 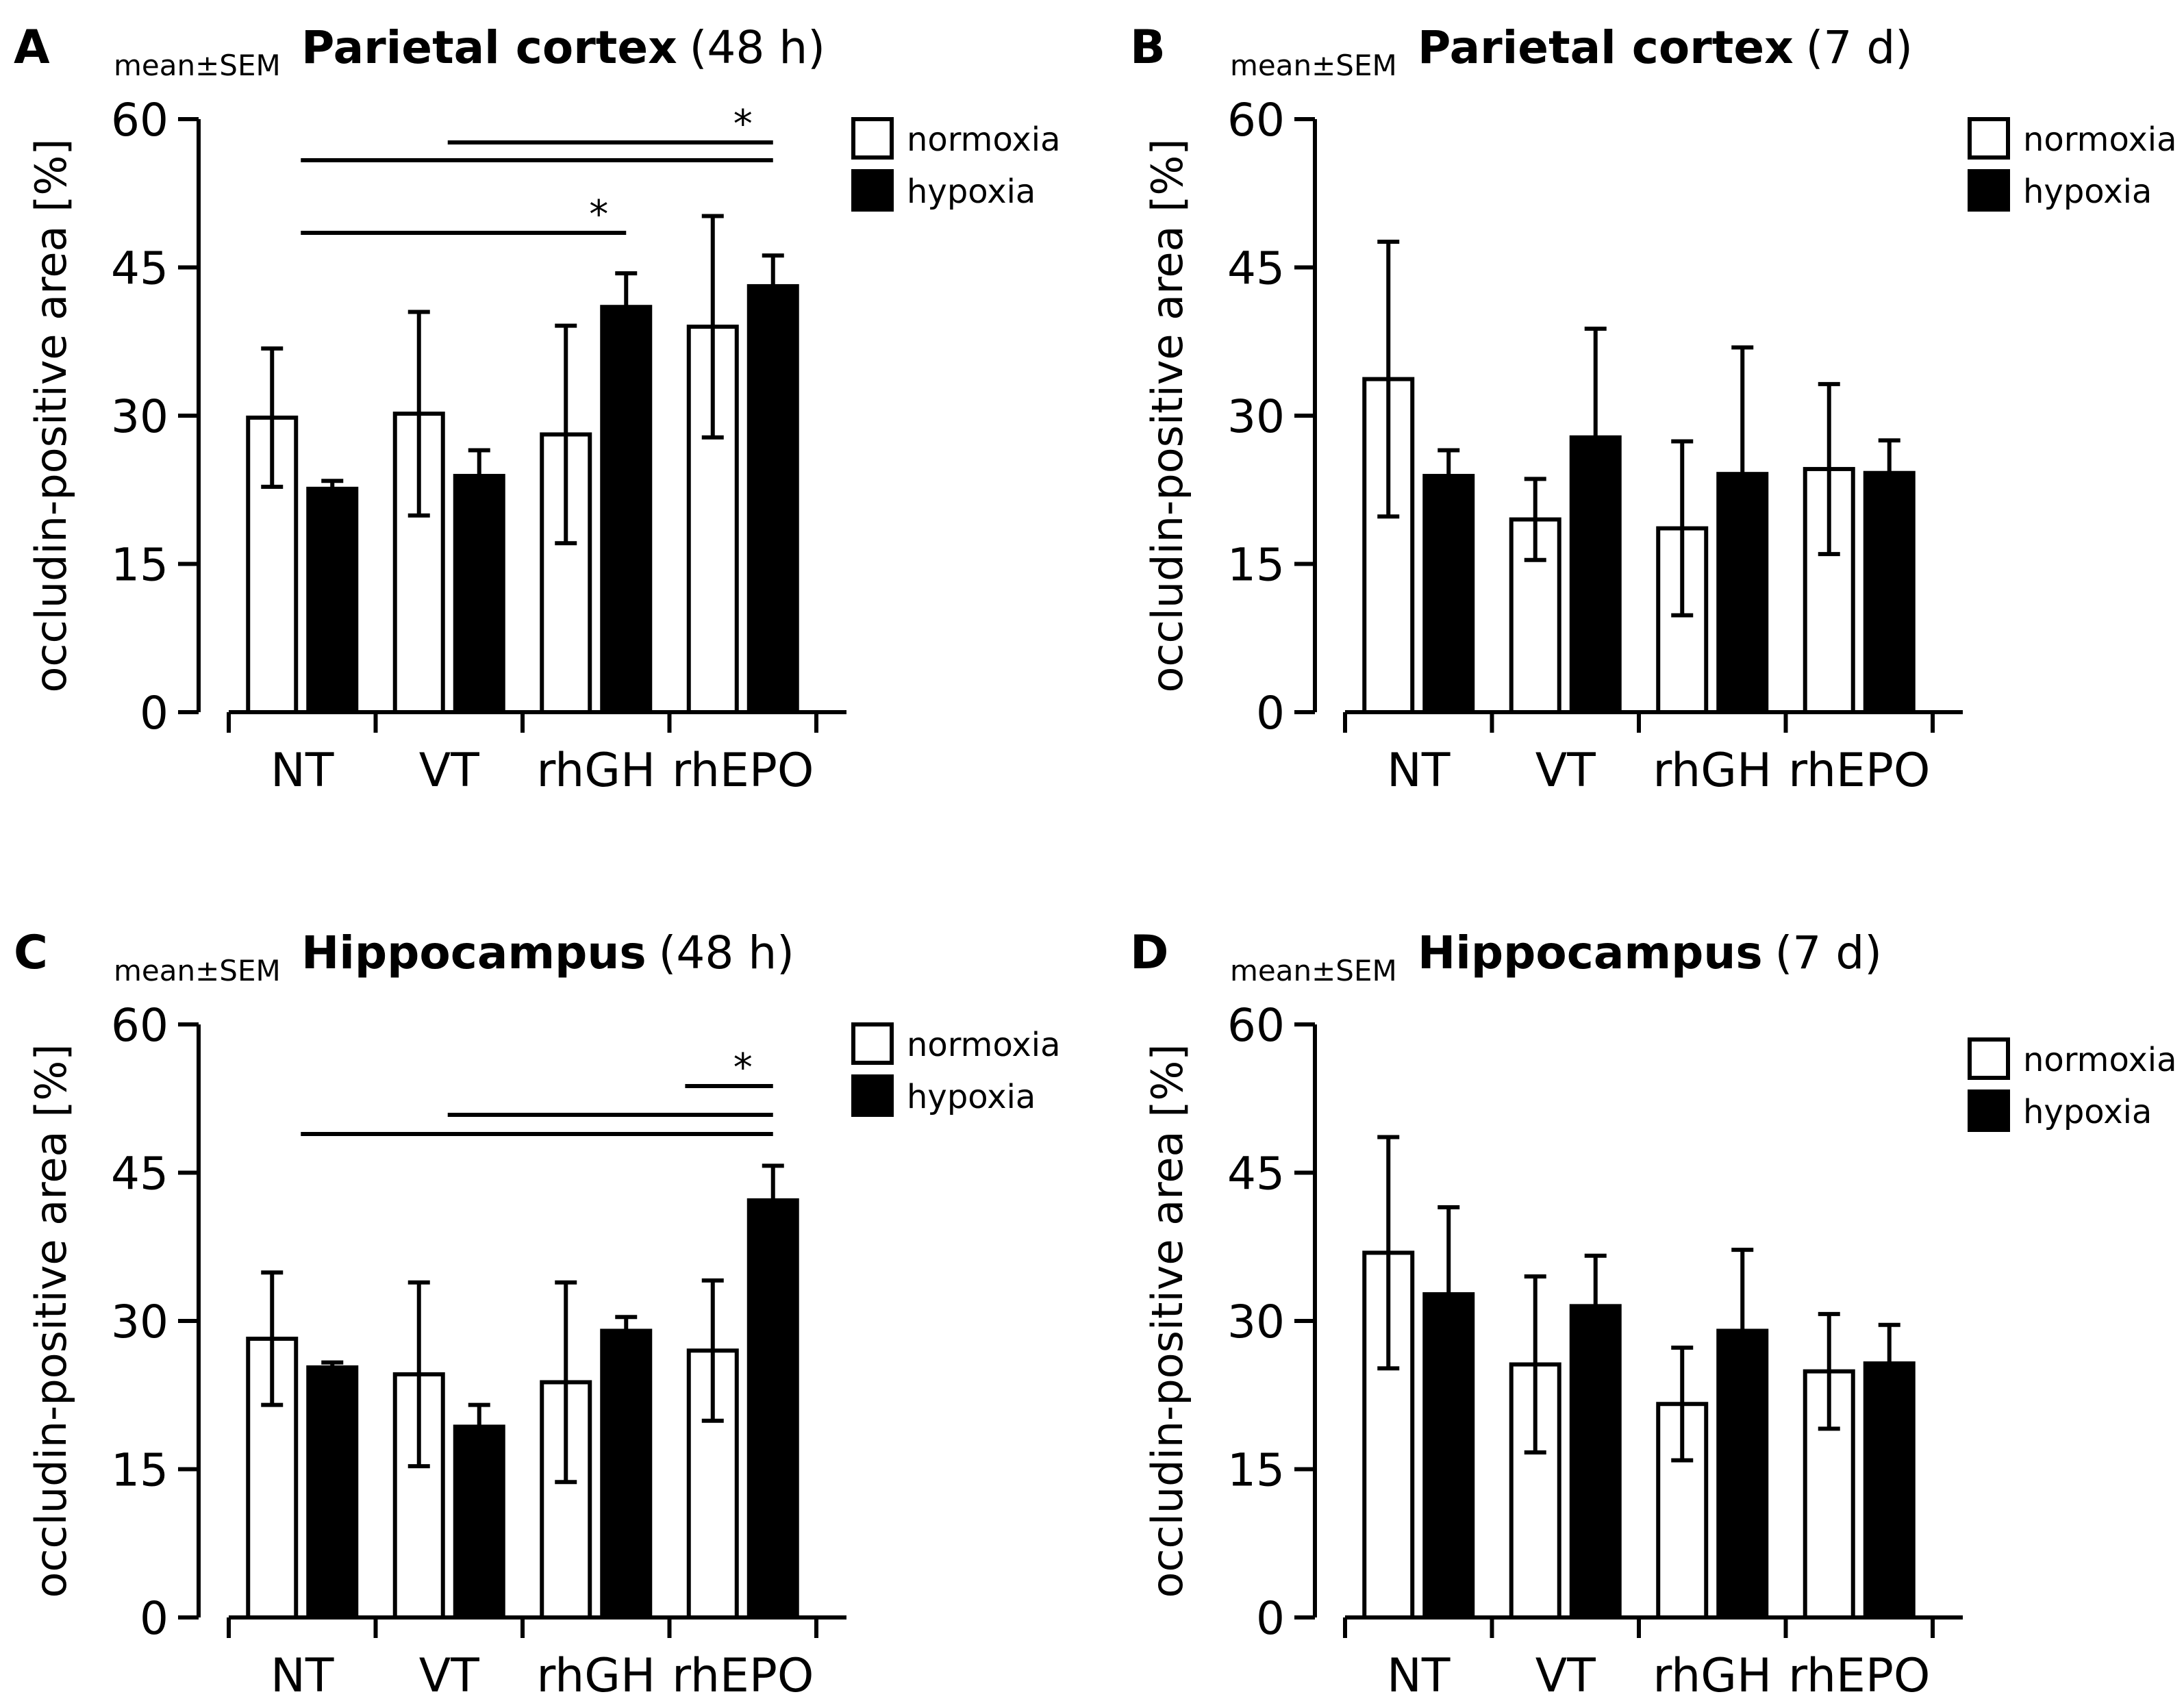 I want to click on bar-normoxia-nt, so click(x=272, y=1478).